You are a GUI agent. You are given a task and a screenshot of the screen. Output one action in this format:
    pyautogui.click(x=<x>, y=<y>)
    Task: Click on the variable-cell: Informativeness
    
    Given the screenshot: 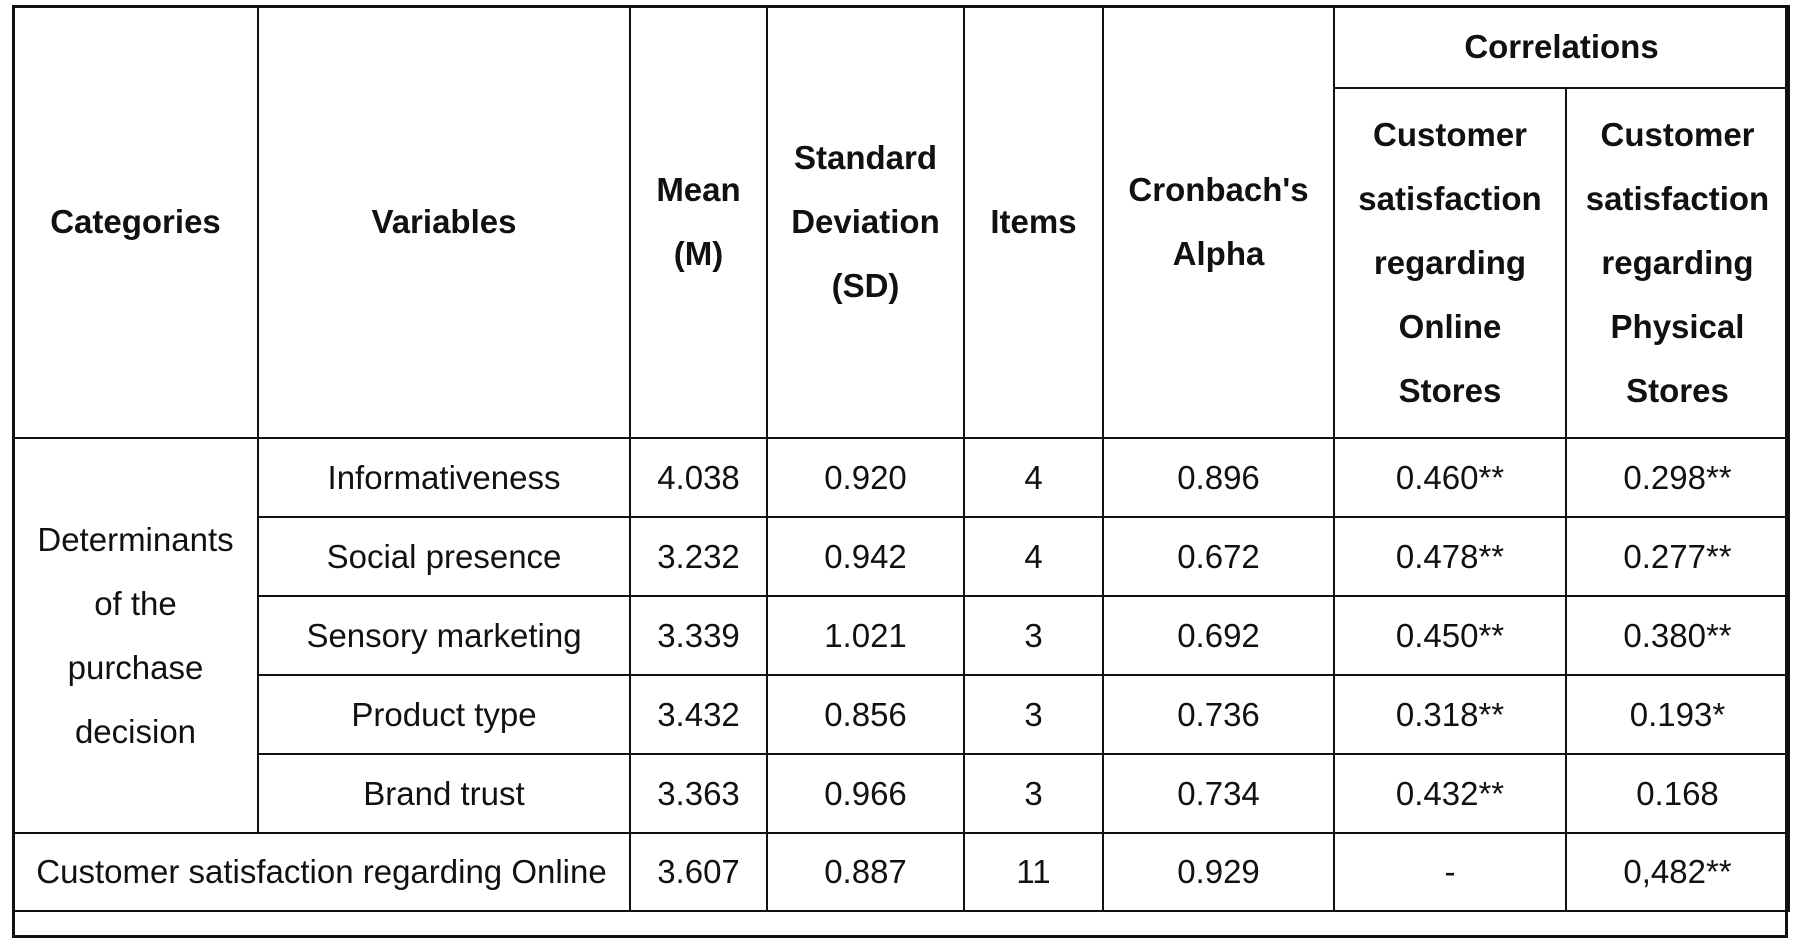 What is the action you would take?
    pyautogui.click(x=444, y=477)
    